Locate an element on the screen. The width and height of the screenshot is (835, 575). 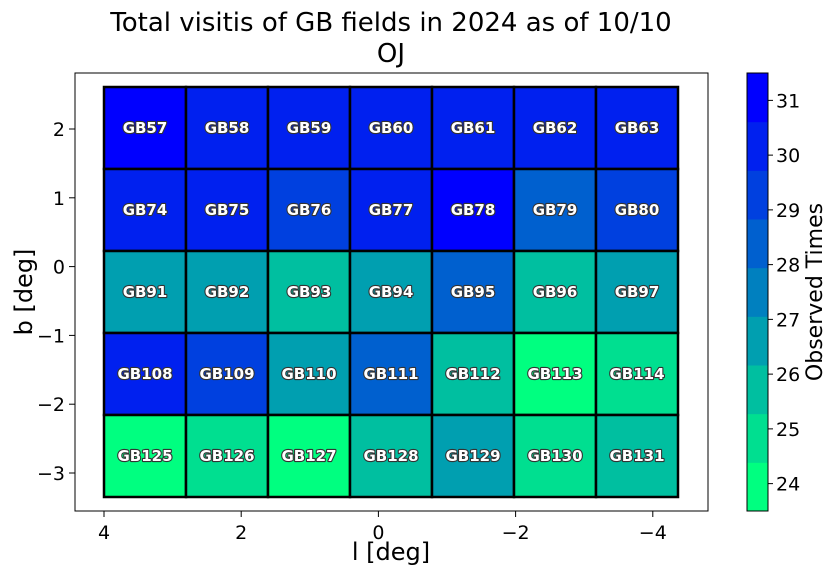
cell-label: GB126 is located at coordinates (226, 456).